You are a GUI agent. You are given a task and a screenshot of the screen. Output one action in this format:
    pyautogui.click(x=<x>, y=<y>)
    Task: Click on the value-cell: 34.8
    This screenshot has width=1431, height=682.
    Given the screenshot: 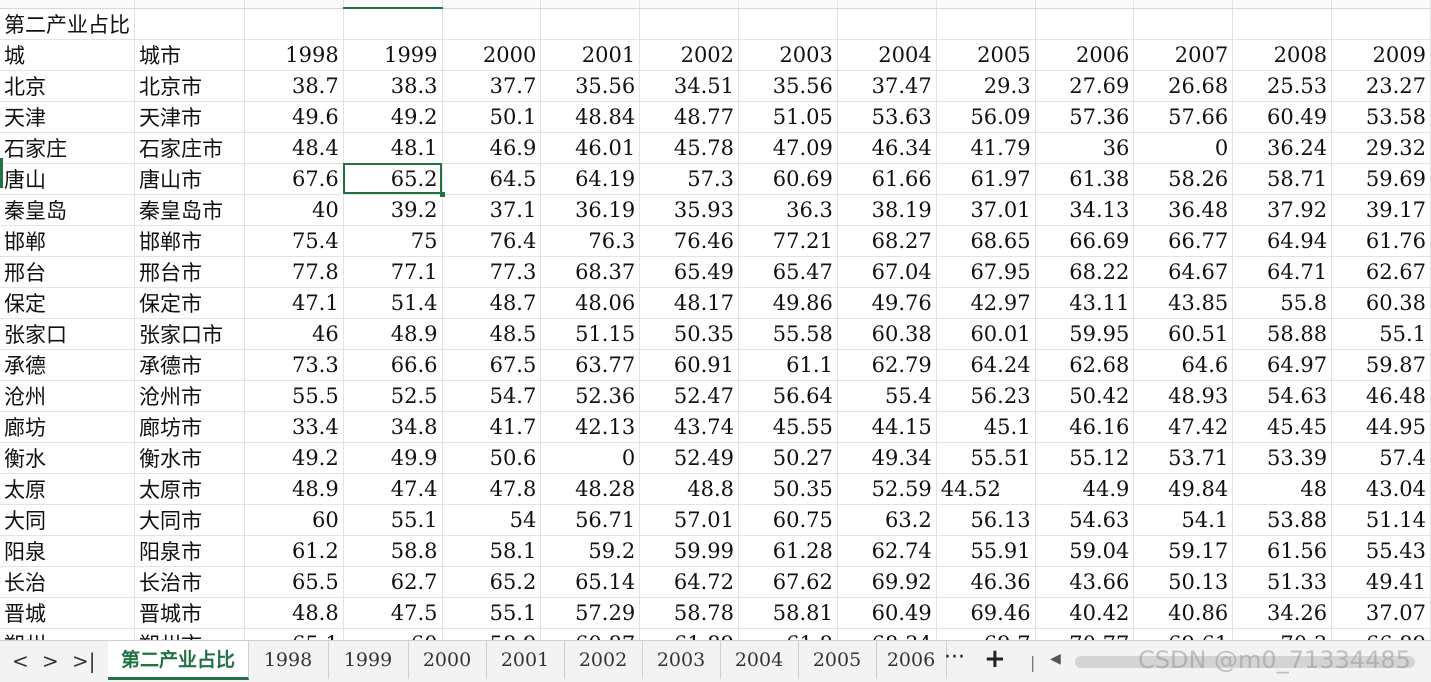 What is the action you would take?
    pyautogui.click(x=393, y=427)
    